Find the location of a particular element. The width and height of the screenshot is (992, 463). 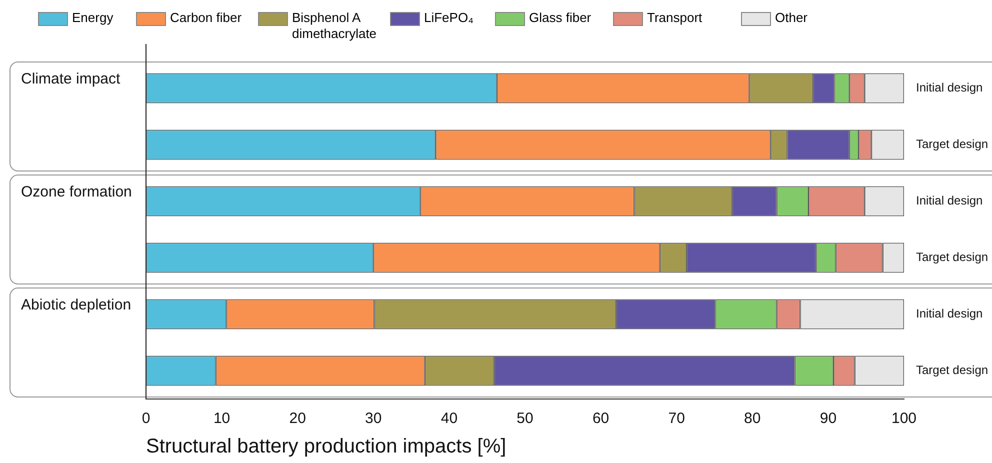

x-tick-label: 70 is located at coordinates (676, 419).